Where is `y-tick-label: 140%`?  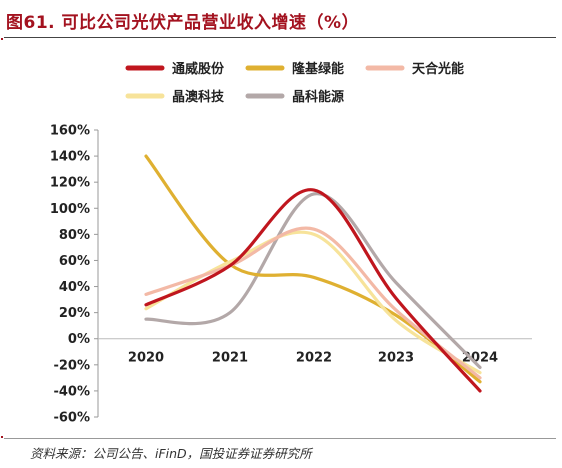
y-tick-label: 140% is located at coordinates (70, 157).